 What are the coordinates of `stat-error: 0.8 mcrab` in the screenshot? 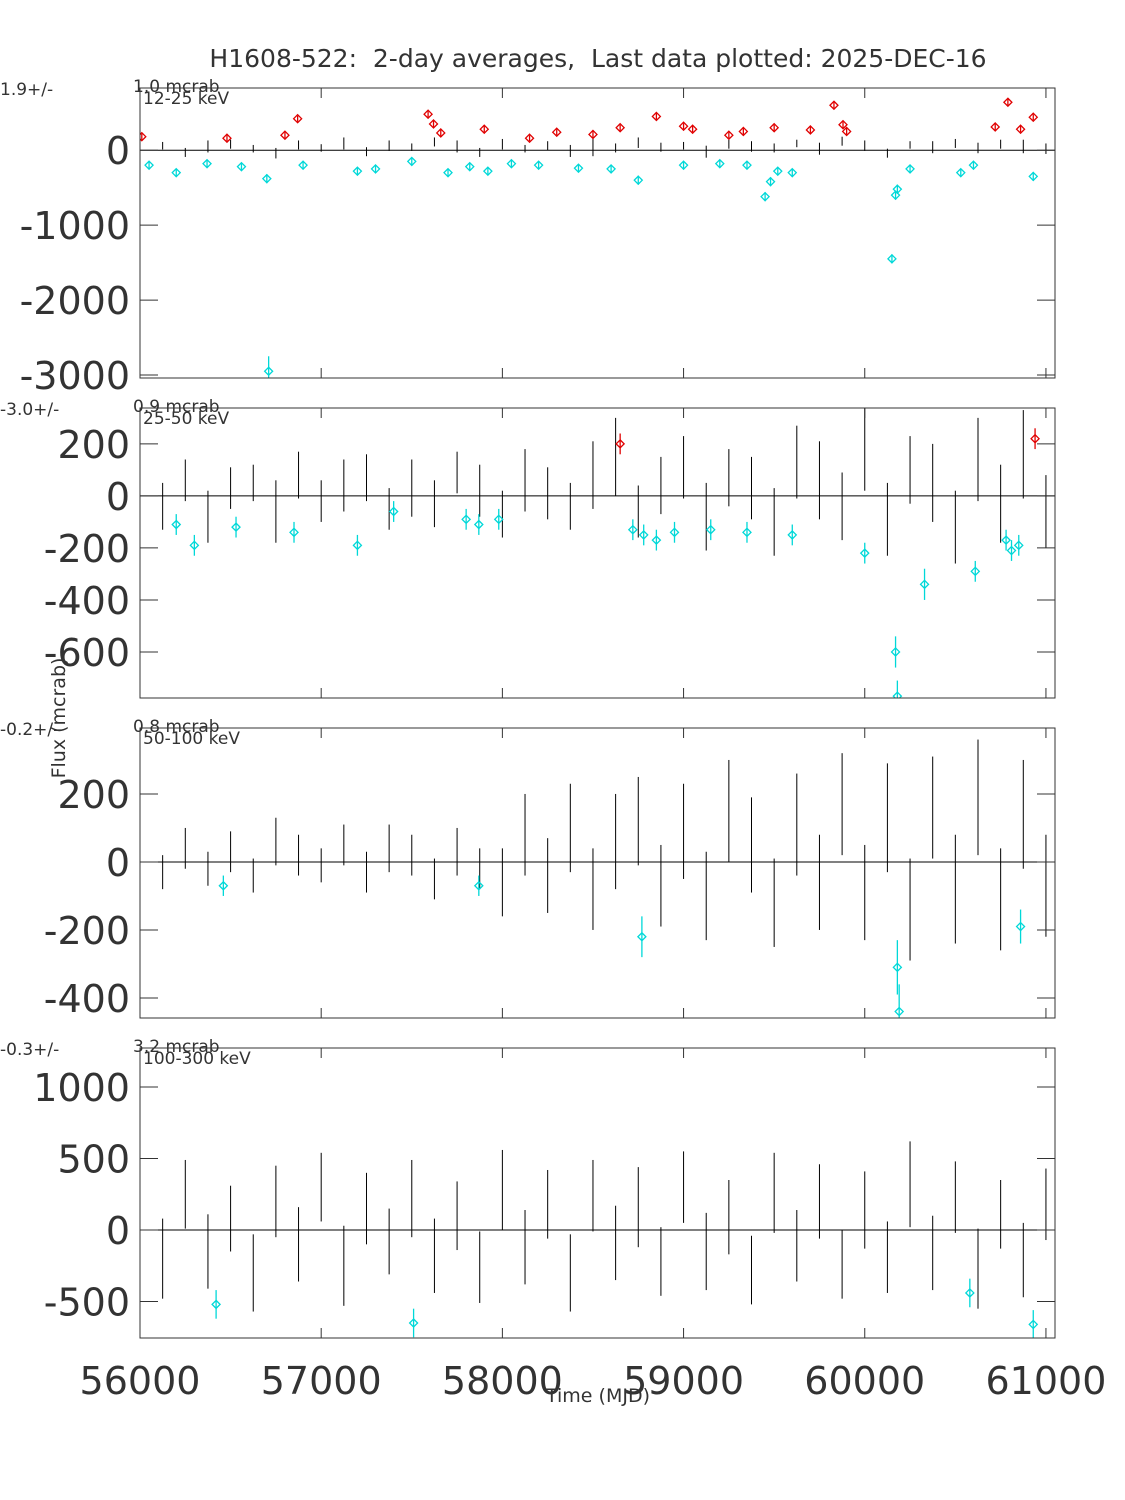 It's located at (176, 727).